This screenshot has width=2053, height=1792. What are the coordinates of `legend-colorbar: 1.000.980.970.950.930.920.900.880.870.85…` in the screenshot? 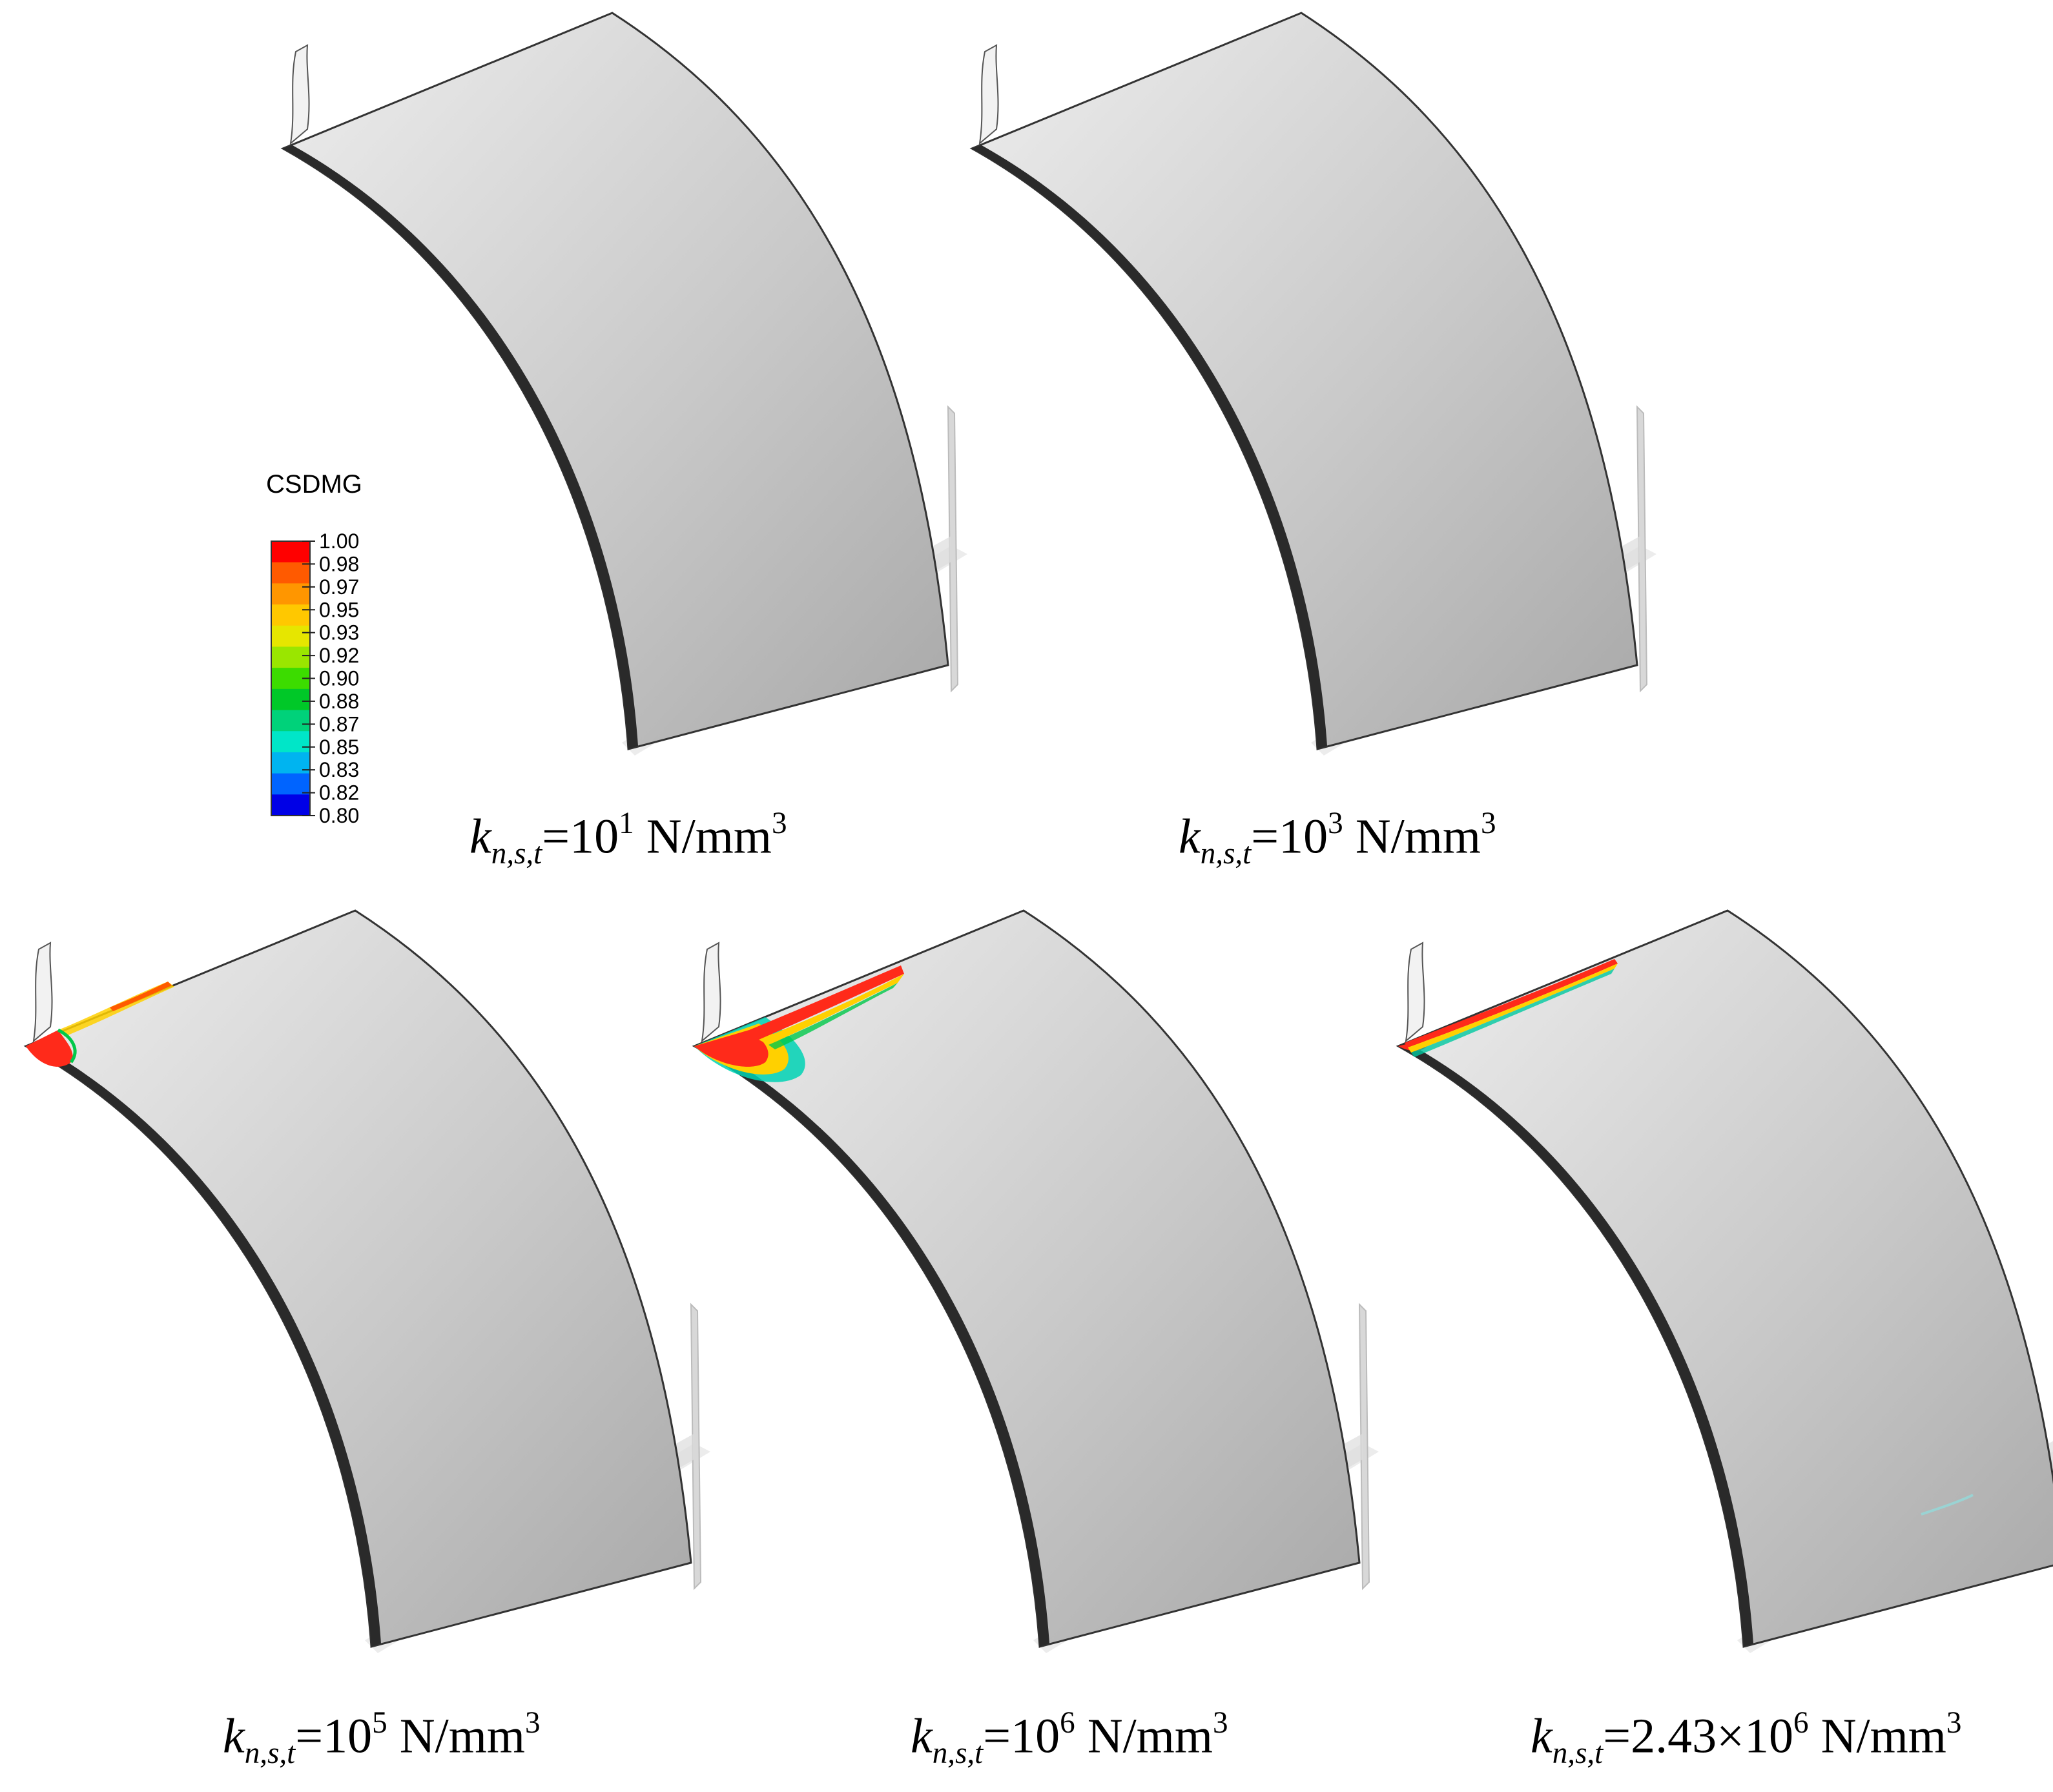 It's located at (315, 678).